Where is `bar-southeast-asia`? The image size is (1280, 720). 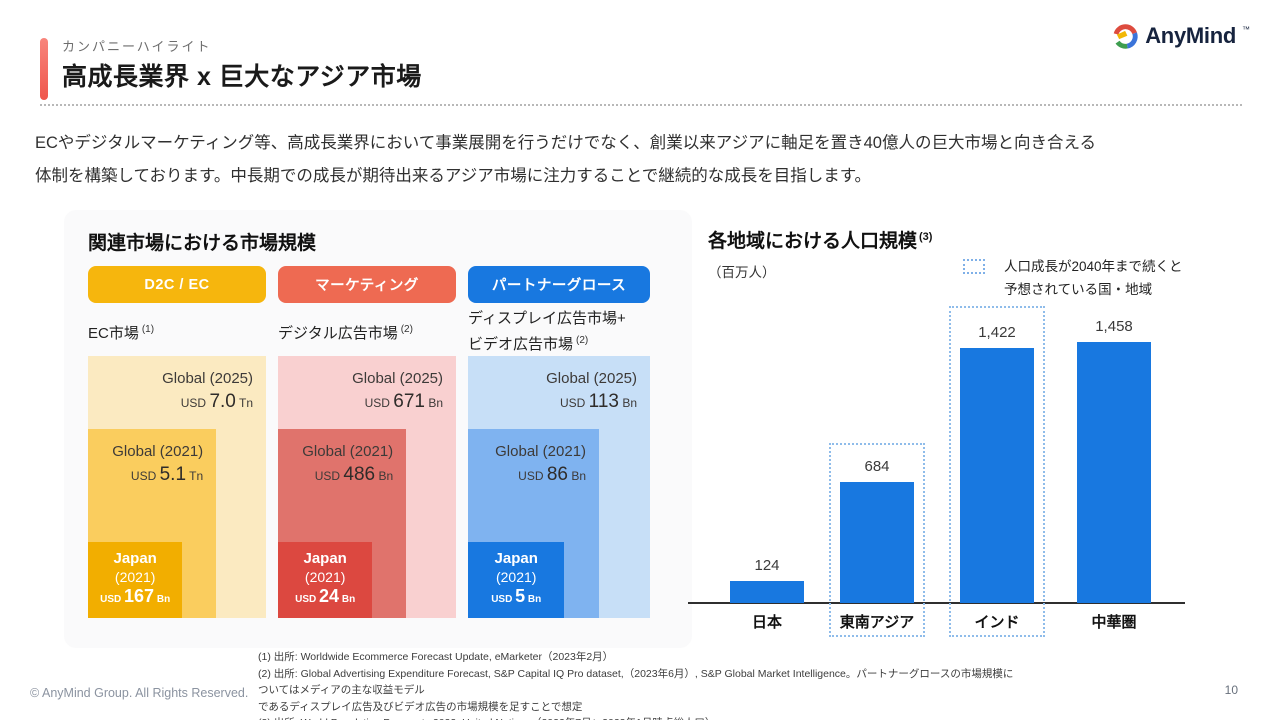 bar-southeast-asia is located at coordinates (877, 542).